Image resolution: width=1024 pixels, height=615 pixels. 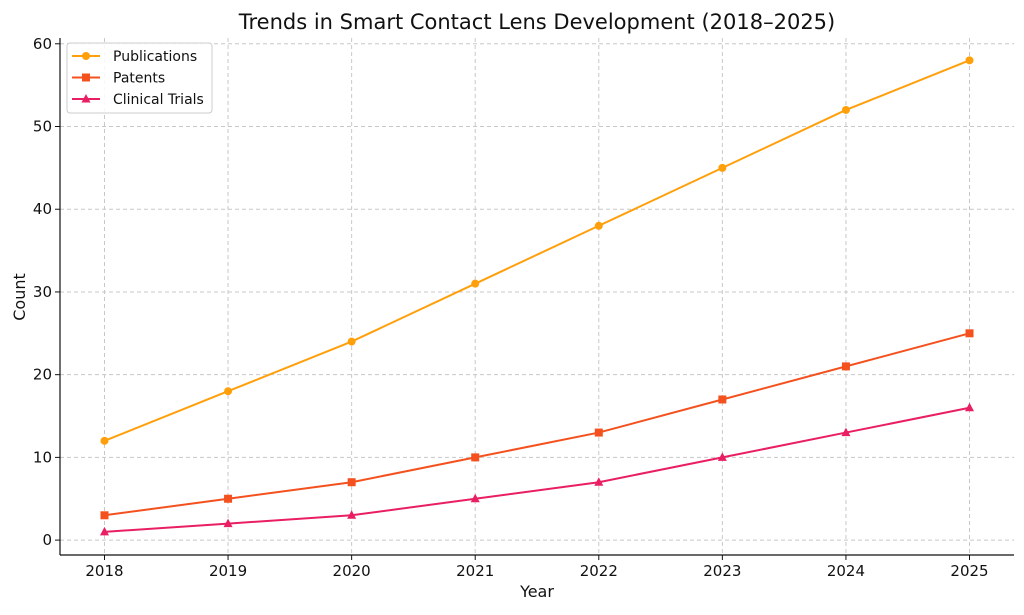 I want to click on y-tick-label: 10, so click(x=42, y=457).